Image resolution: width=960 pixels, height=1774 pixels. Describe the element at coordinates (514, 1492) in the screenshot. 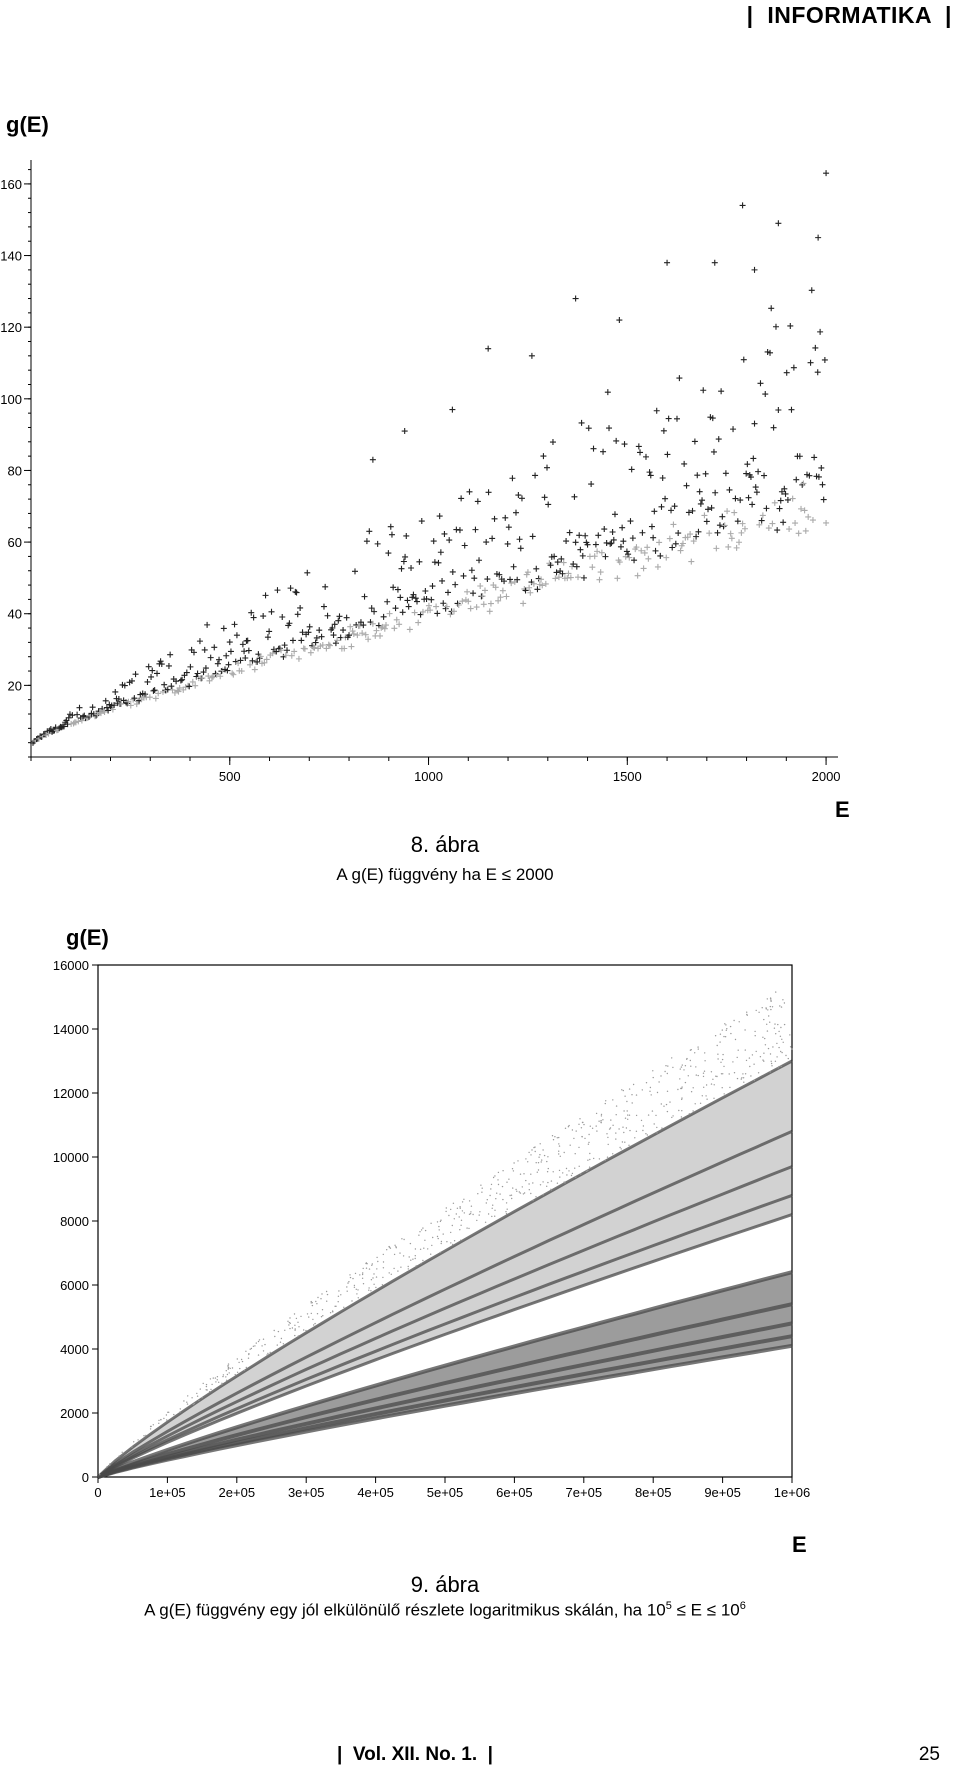

I see `fig9-x-tick-label: 6e+05` at that location.